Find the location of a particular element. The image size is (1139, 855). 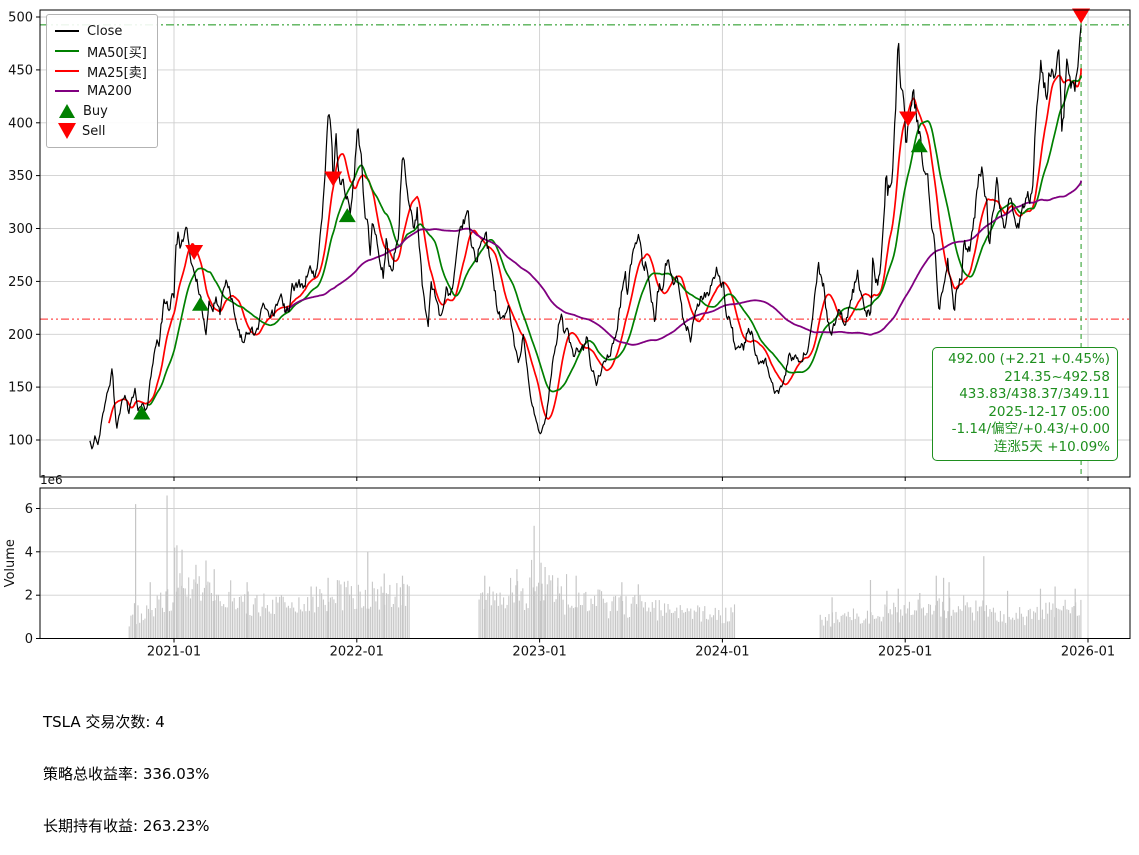

svg-text: 400 is located at coordinates (20, 123).